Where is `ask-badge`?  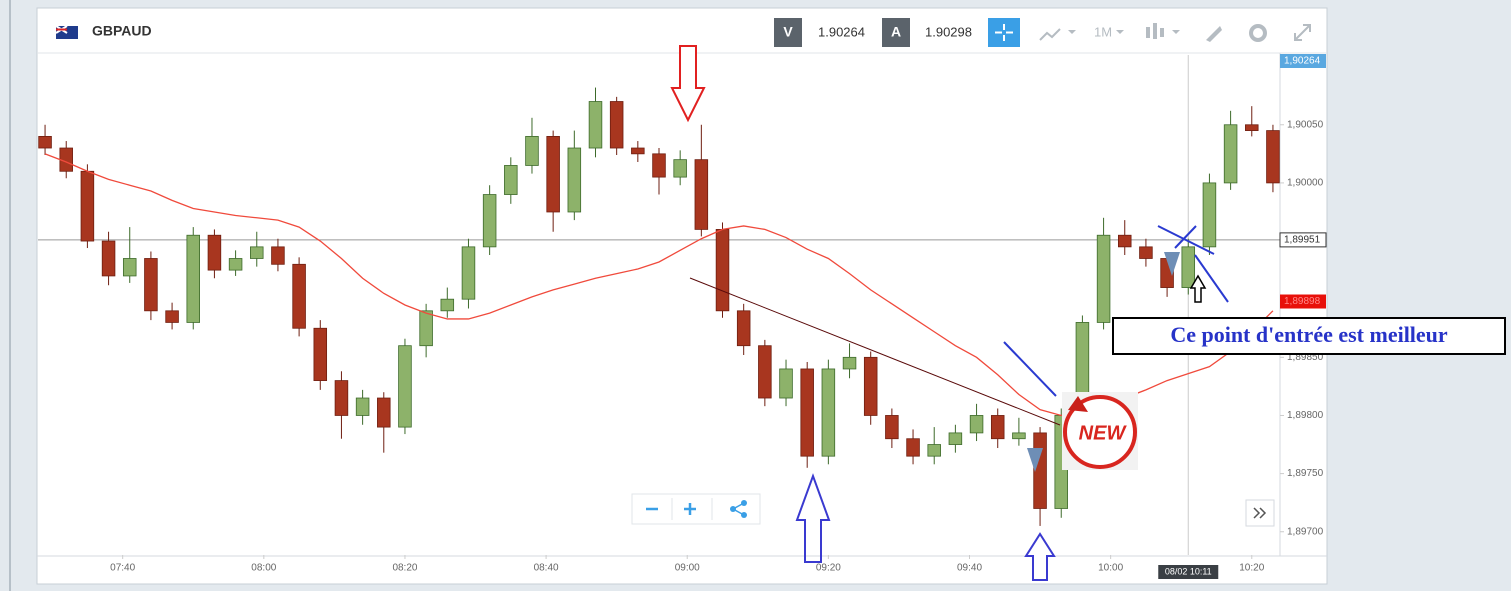 ask-badge is located at coordinates (896, 32).